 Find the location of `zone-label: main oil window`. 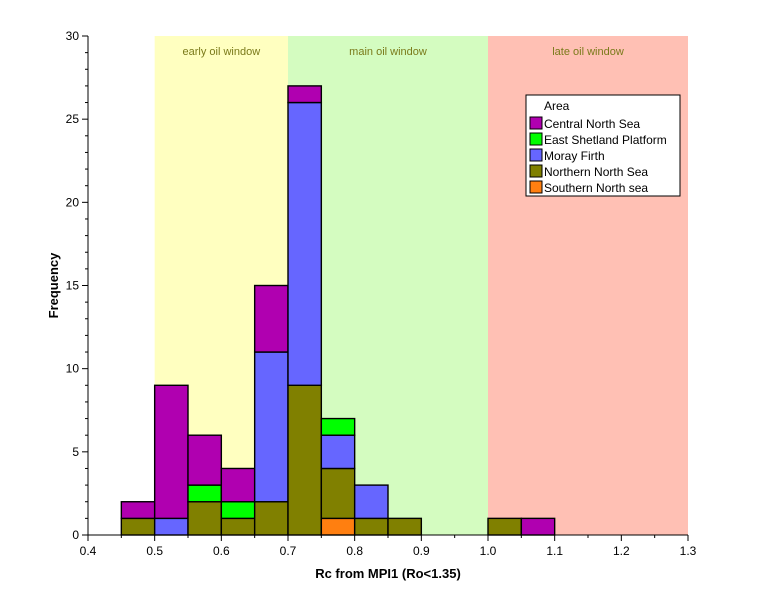

zone-label: main oil window is located at coordinates (388, 52).